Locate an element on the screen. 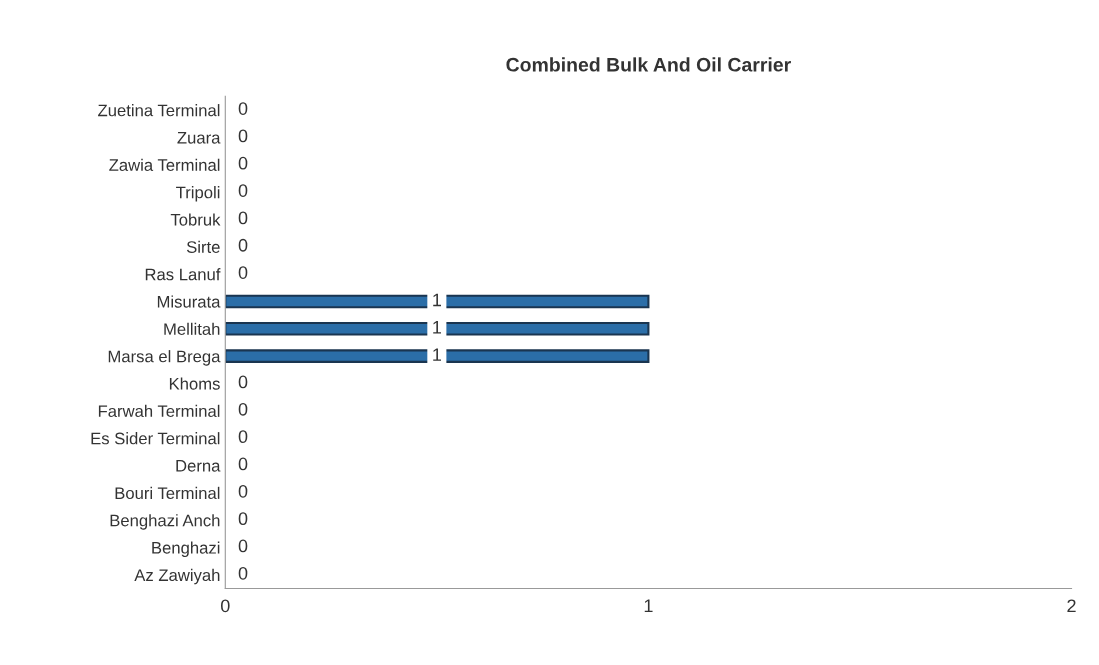  chart-title: Combined Bulk And Oil Carrier is located at coordinates (648, 64).